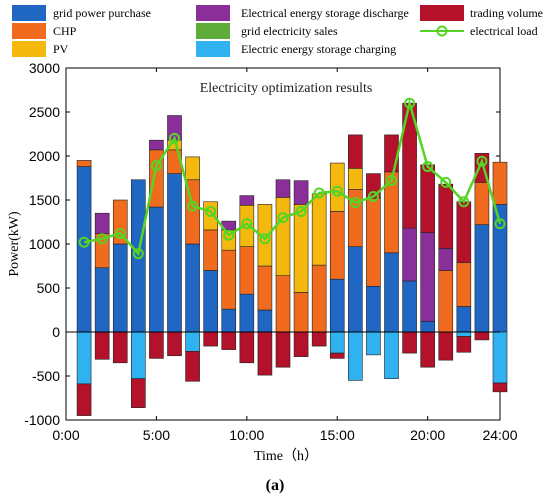 The height and width of the screenshot is (502, 550). What do you see at coordinates (44, 112) in the screenshot?
I see `y-tick-label-7: 2500` at bounding box center [44, 112].